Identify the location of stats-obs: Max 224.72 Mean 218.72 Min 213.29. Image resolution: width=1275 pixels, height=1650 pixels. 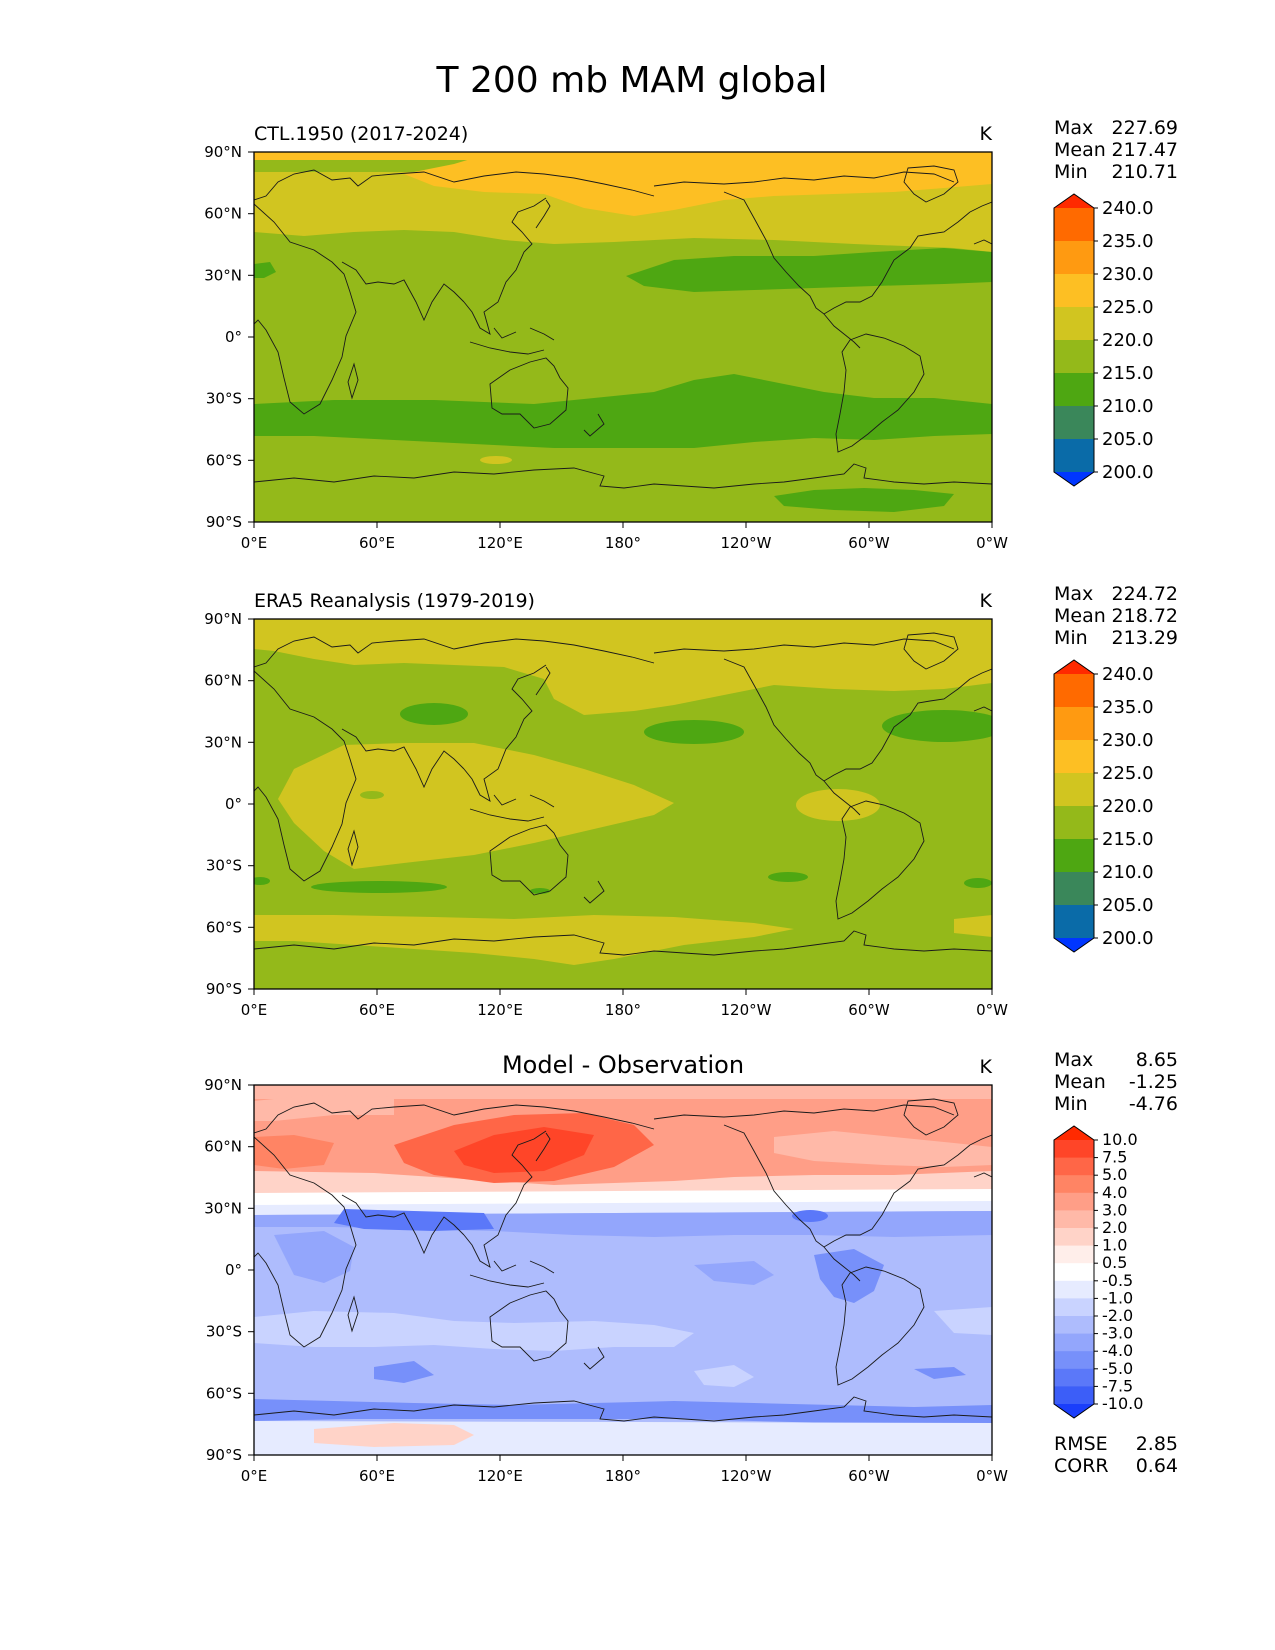
(1116, 616).